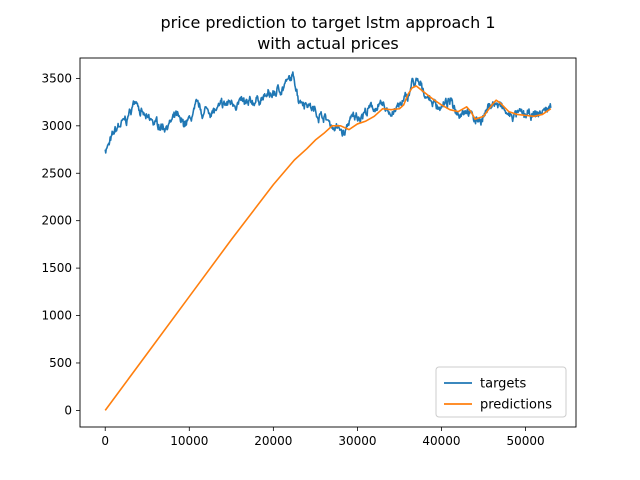  I want to click on series-line-targets, so click(328, 112).